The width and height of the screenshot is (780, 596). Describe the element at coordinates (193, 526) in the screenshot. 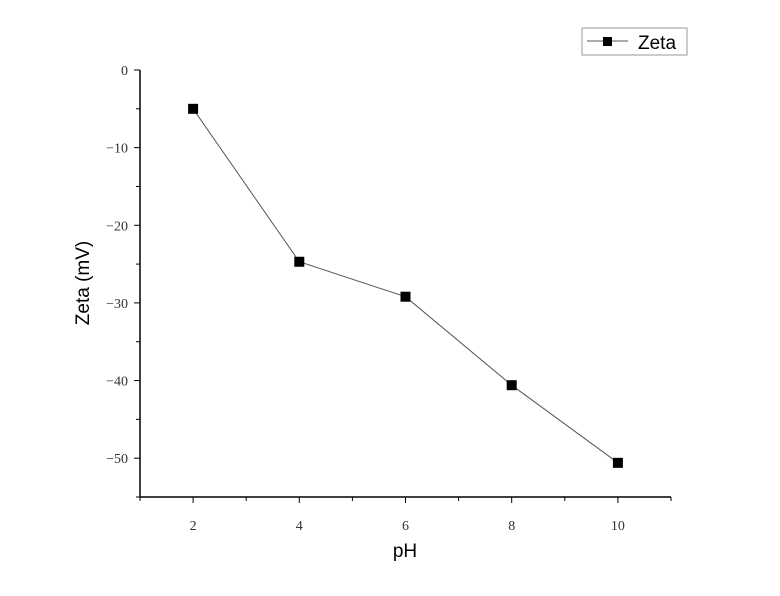

I see `x-tick-label: 2` at that location.